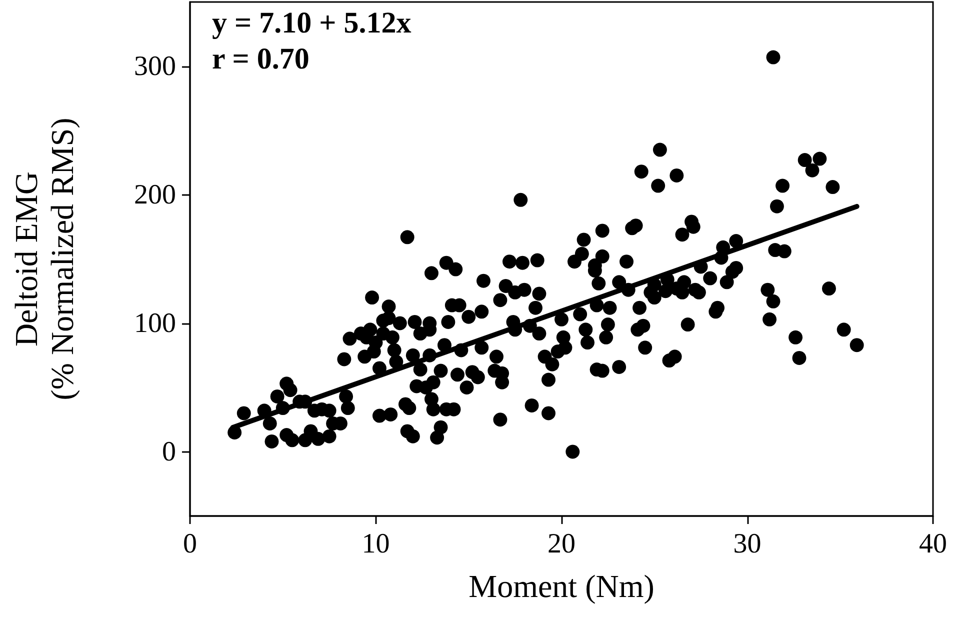 This screenshot has height=640, width=954. I want to click on y-tick-label: 200, so click(155, 194).